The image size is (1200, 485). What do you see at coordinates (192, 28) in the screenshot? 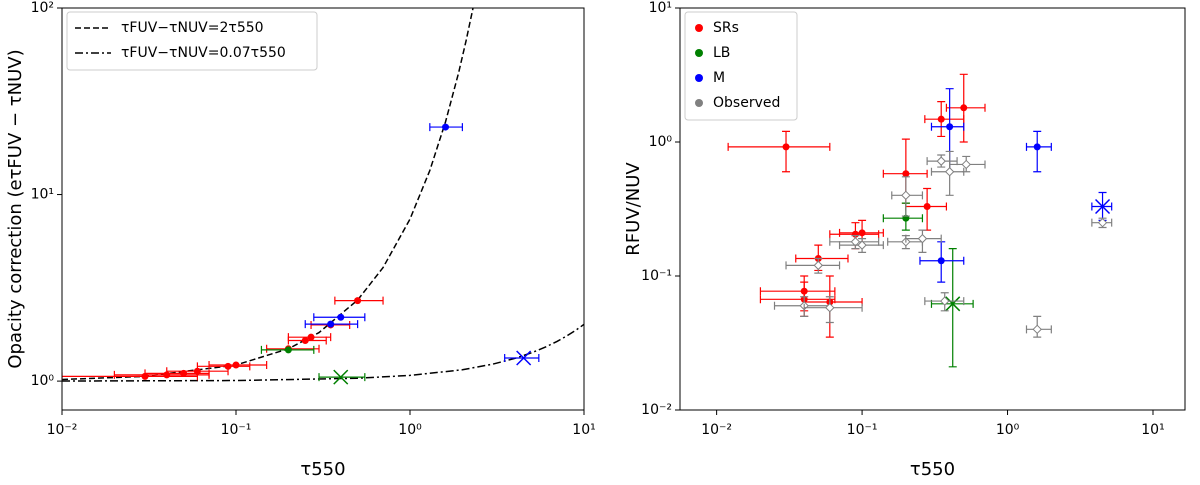
I see `legend-label: τFUV−τNUV=2τ550` at bounding box center [192, 28].